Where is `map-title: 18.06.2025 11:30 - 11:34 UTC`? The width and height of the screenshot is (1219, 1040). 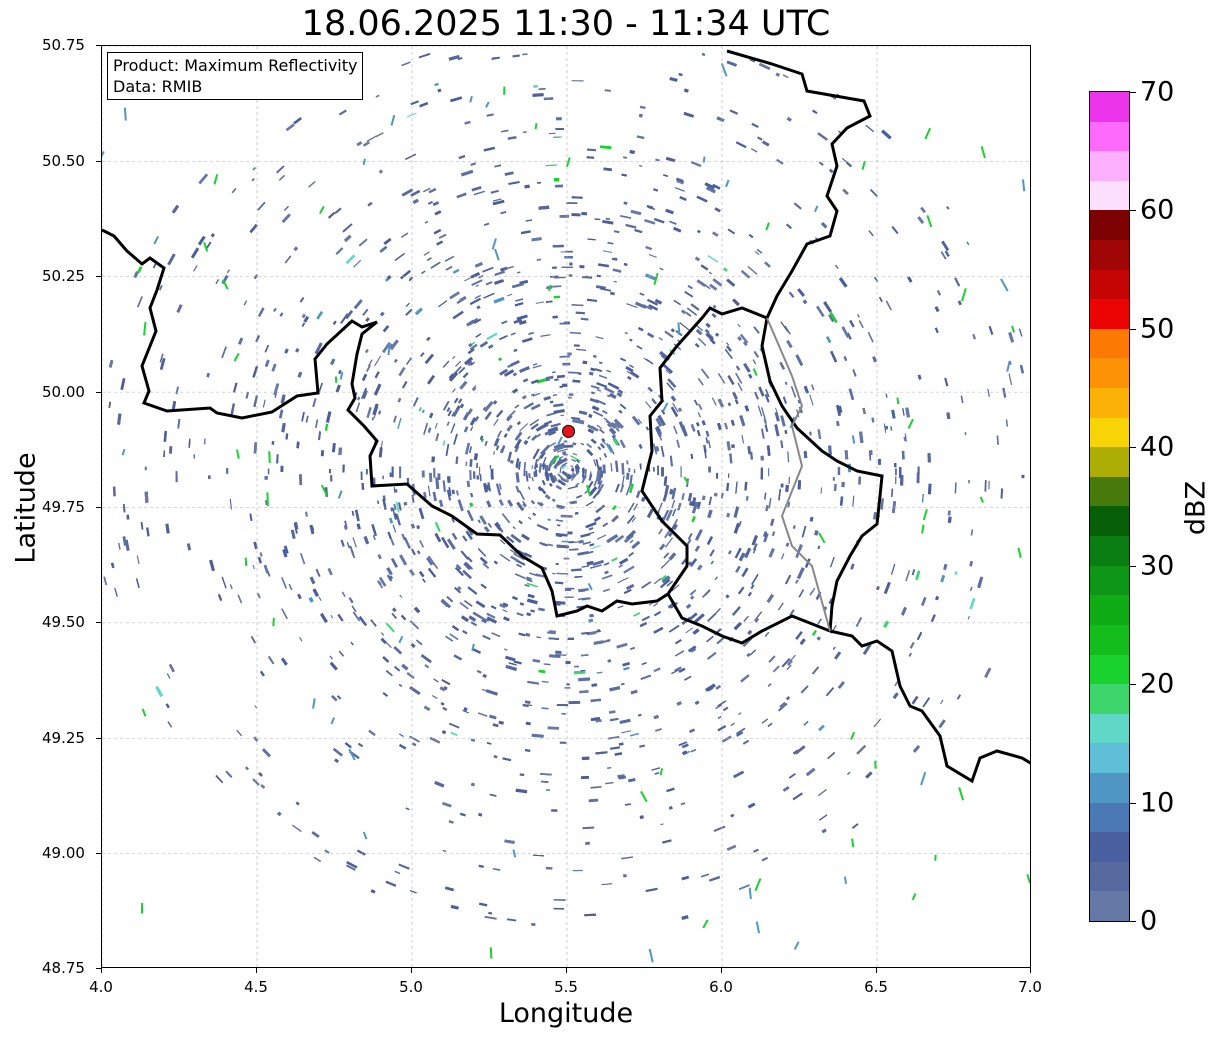 map-title: 18.06.2025 11:30 - 11:34 UTC is located at coordinates (566, 24).